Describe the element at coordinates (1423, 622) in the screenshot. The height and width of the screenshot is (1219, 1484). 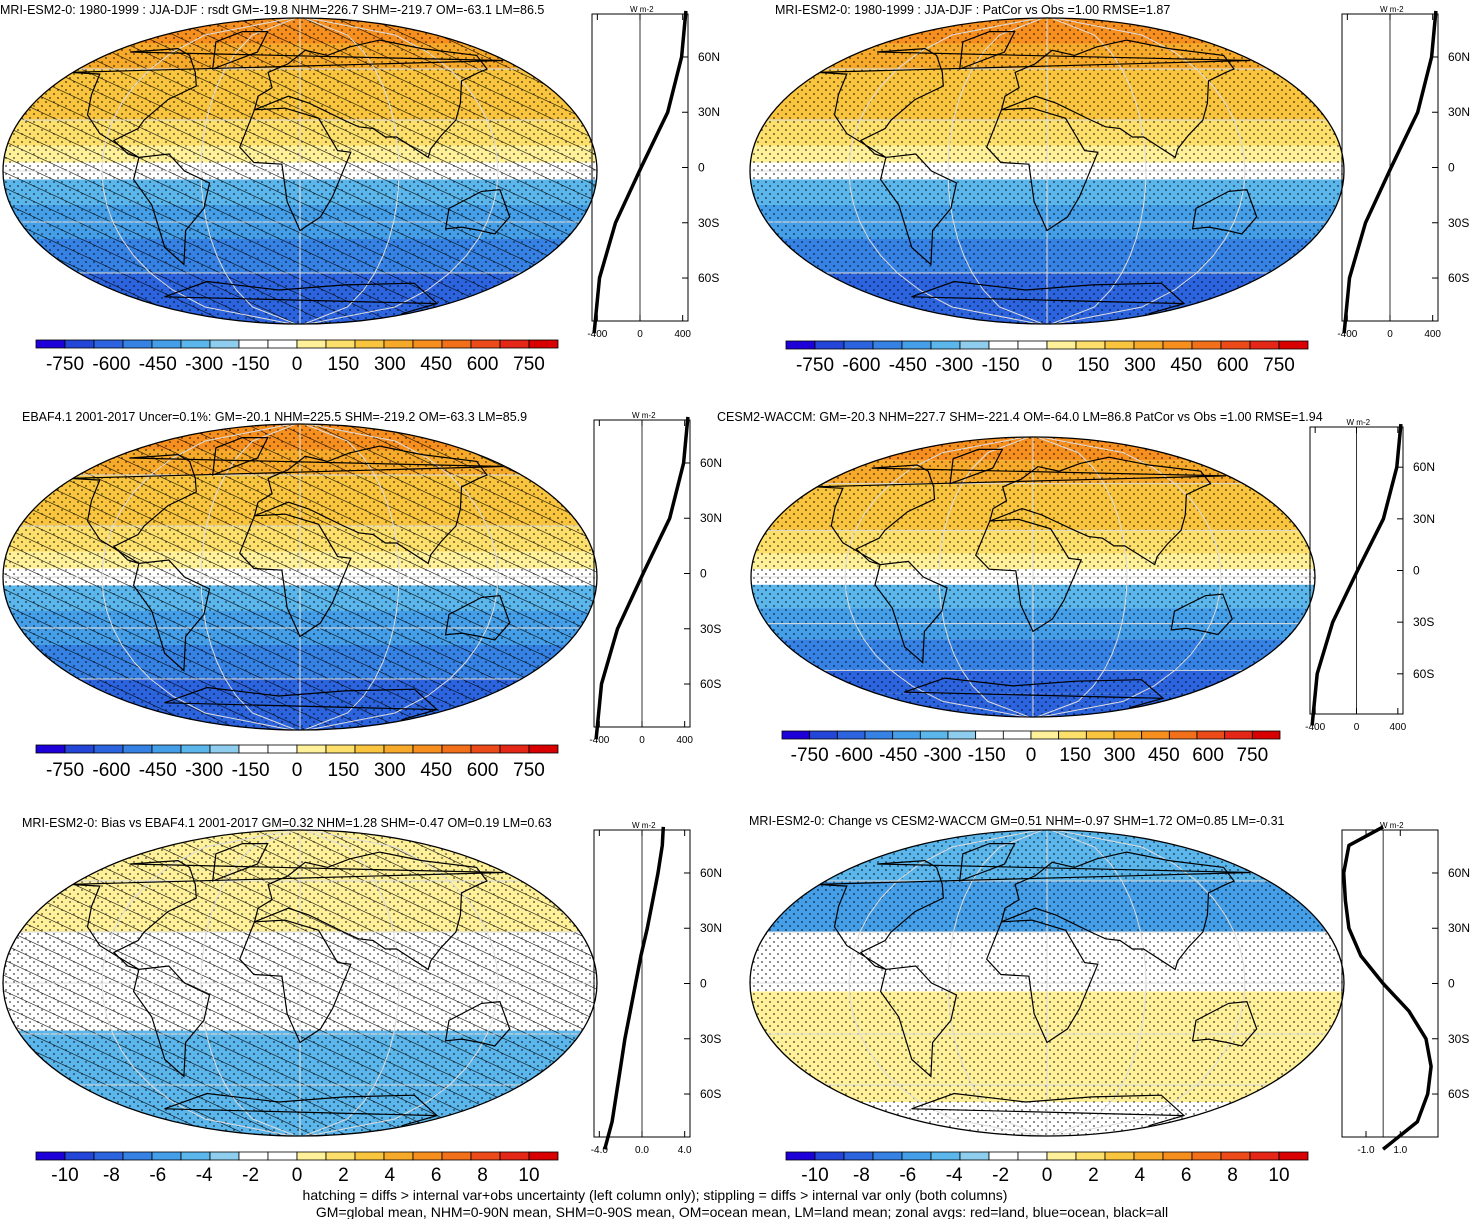
I see `zonal-y-tick-label: 30S` at that location.